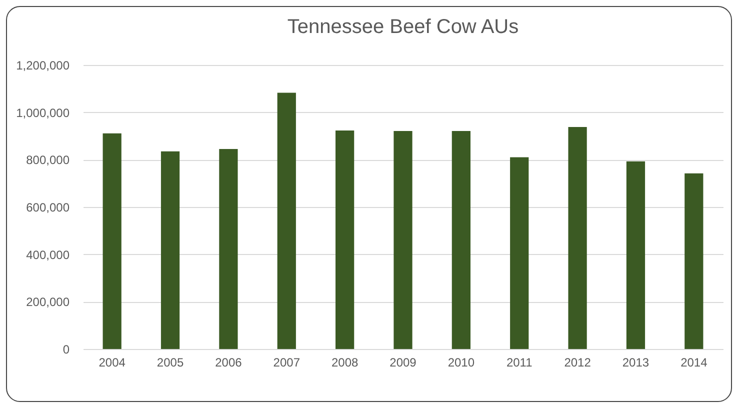 The height and width of the screenshot is (411, 742). What do you see at coordinates (43, 65) in the screenshot?
I see `y-tick-label: 1,200,000` at bounding box center [43, 65].